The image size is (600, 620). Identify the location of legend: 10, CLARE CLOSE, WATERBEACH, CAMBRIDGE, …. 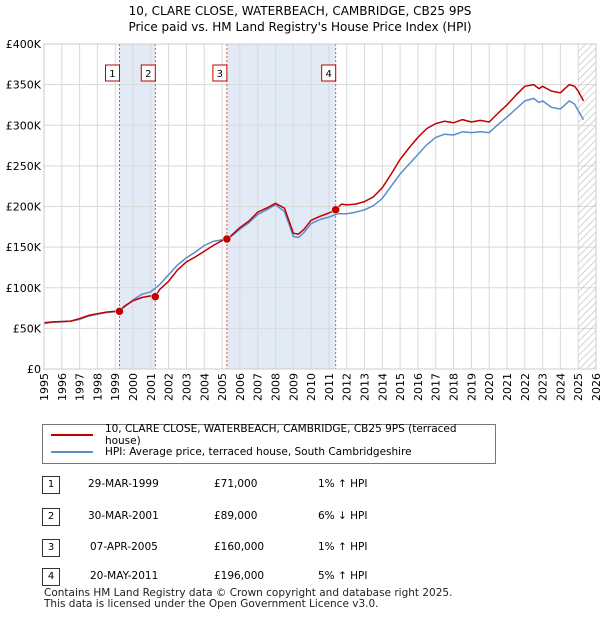
(269, 443).